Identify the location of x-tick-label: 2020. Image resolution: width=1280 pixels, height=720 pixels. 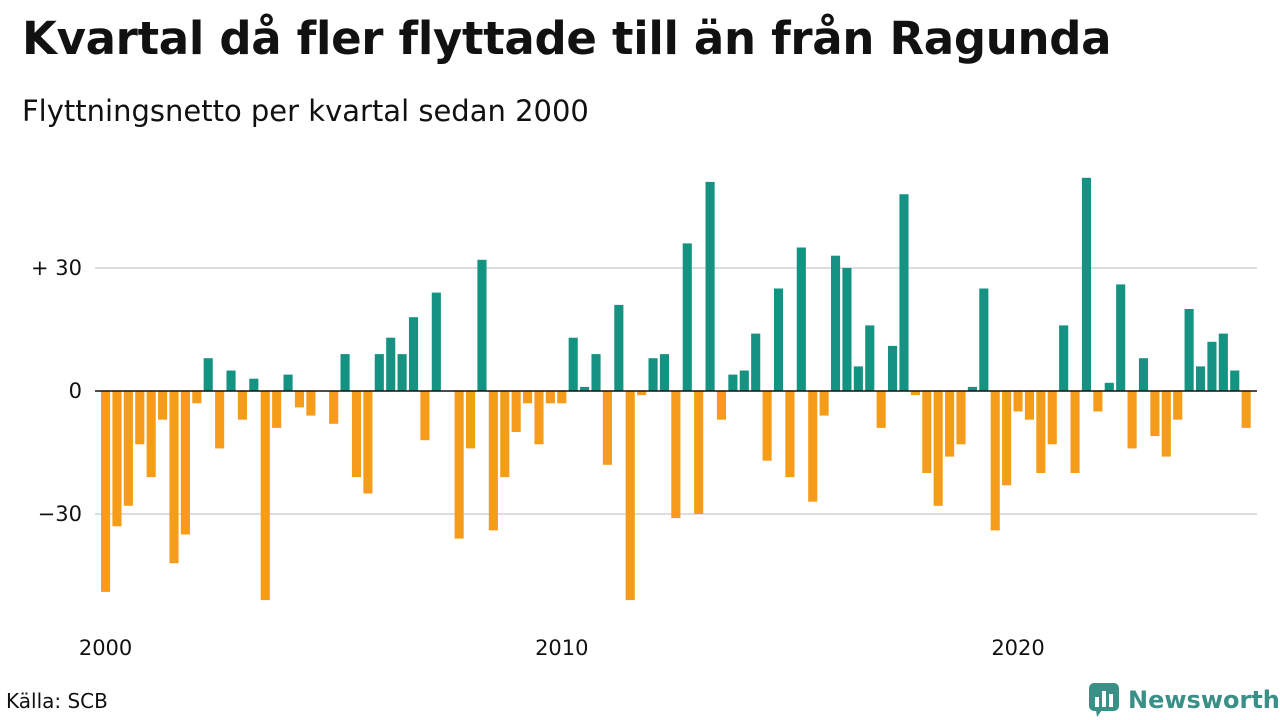
(1017, 648).